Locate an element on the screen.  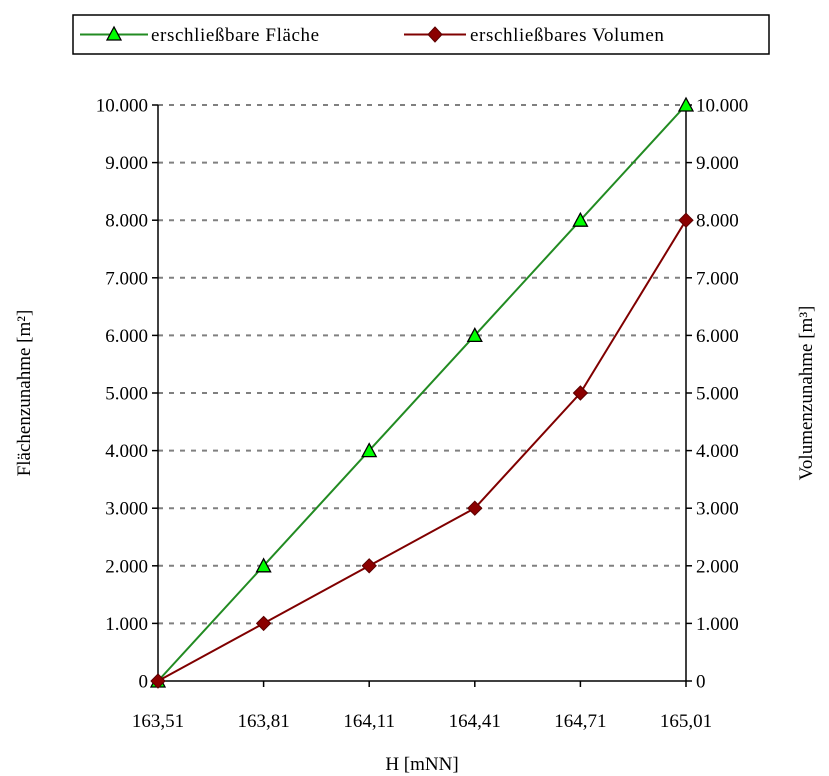
y-right-tick-label: 5.000 is located at coordinates (717, 394).